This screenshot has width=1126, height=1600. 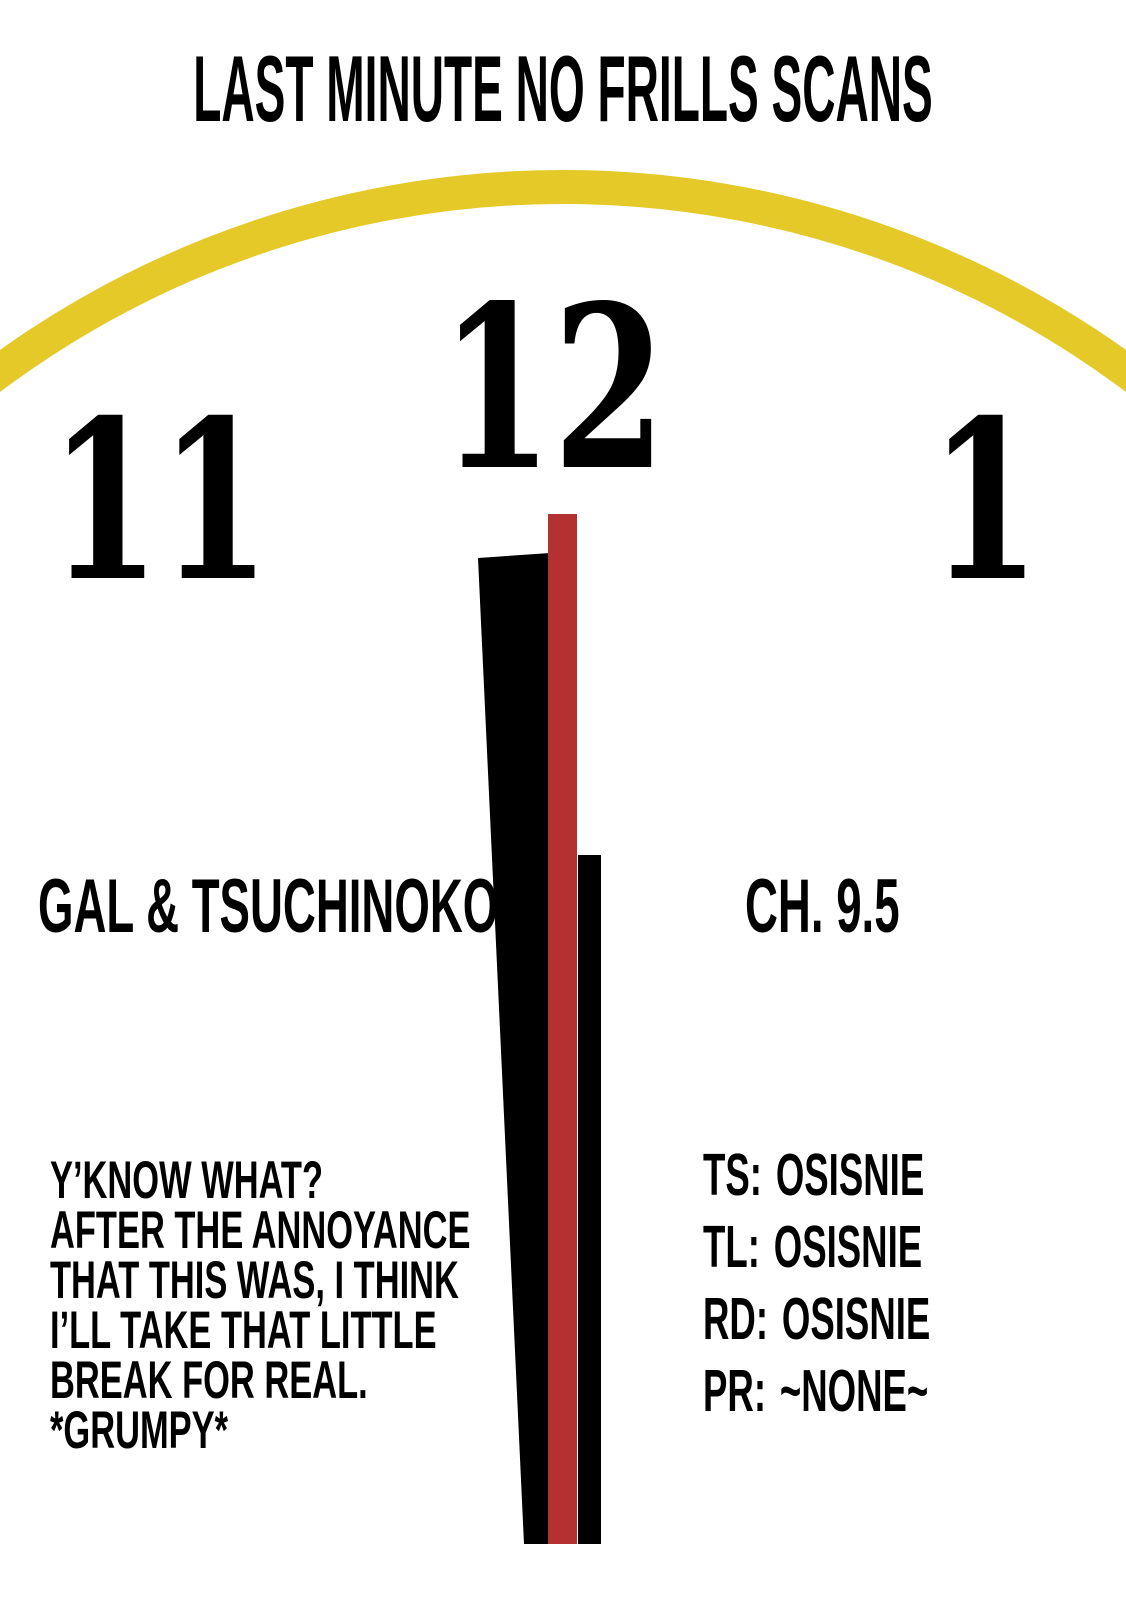 I want to click on hour-hand, so click(x=589, y=1199).